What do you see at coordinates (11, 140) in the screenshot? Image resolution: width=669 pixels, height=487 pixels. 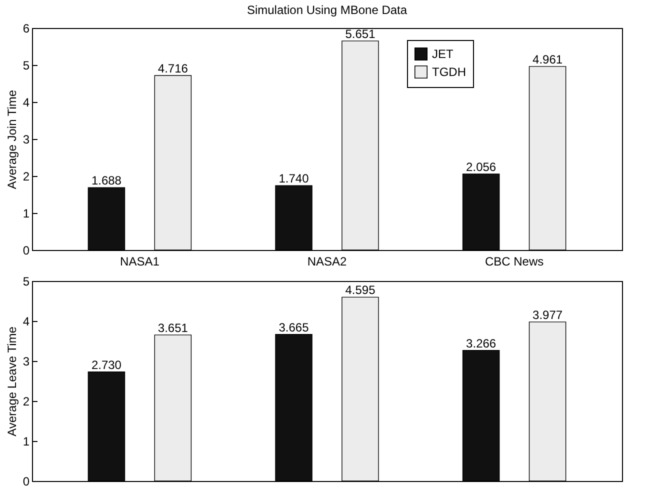 I see `y-axis-title: Average Join Time` at bounding box center [11, 140].